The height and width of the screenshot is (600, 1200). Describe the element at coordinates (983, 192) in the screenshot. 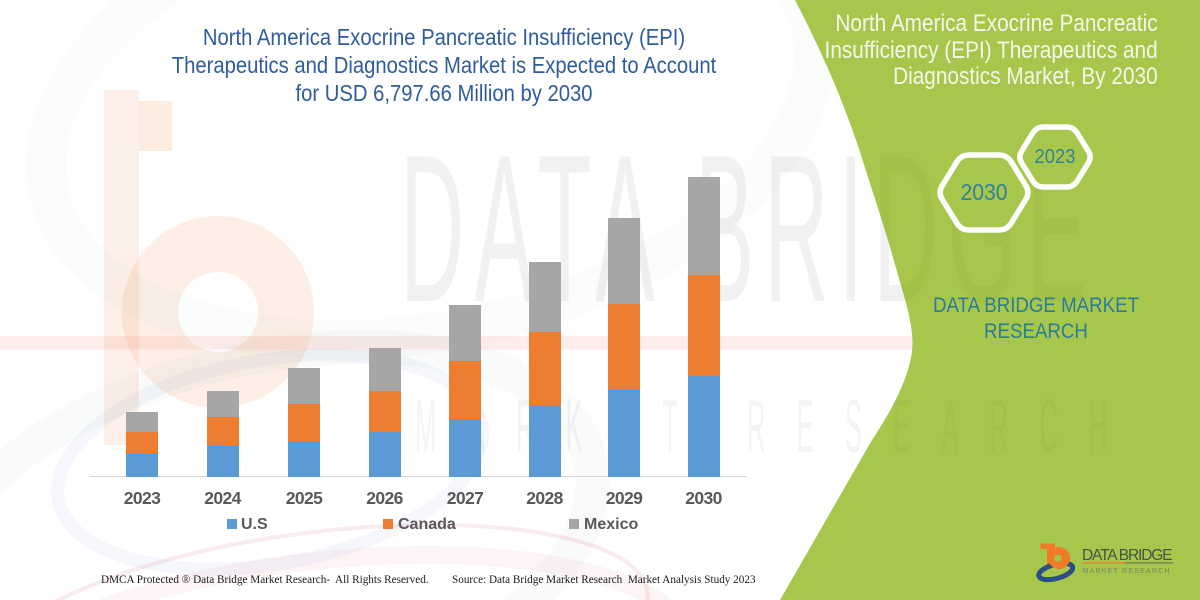

I see `svg-text: 2030` at that location.